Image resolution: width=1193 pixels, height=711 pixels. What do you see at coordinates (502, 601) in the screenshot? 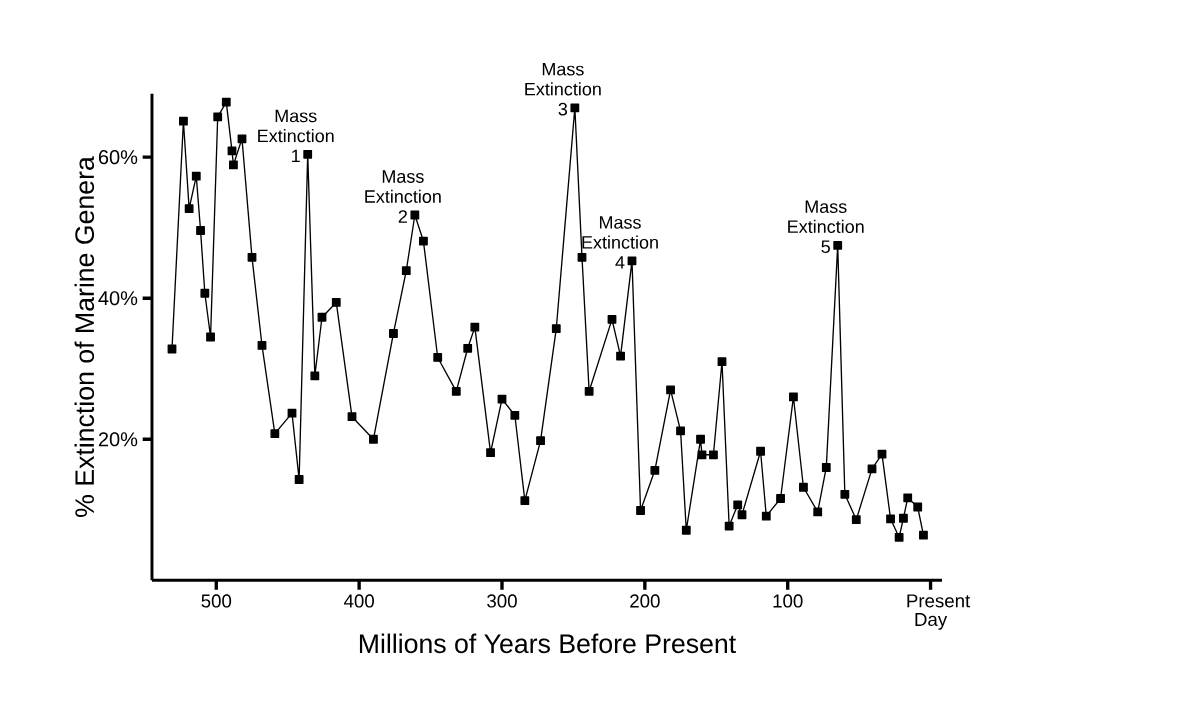
I see `x-tick-label: 300` at bounding box center [502, 601].